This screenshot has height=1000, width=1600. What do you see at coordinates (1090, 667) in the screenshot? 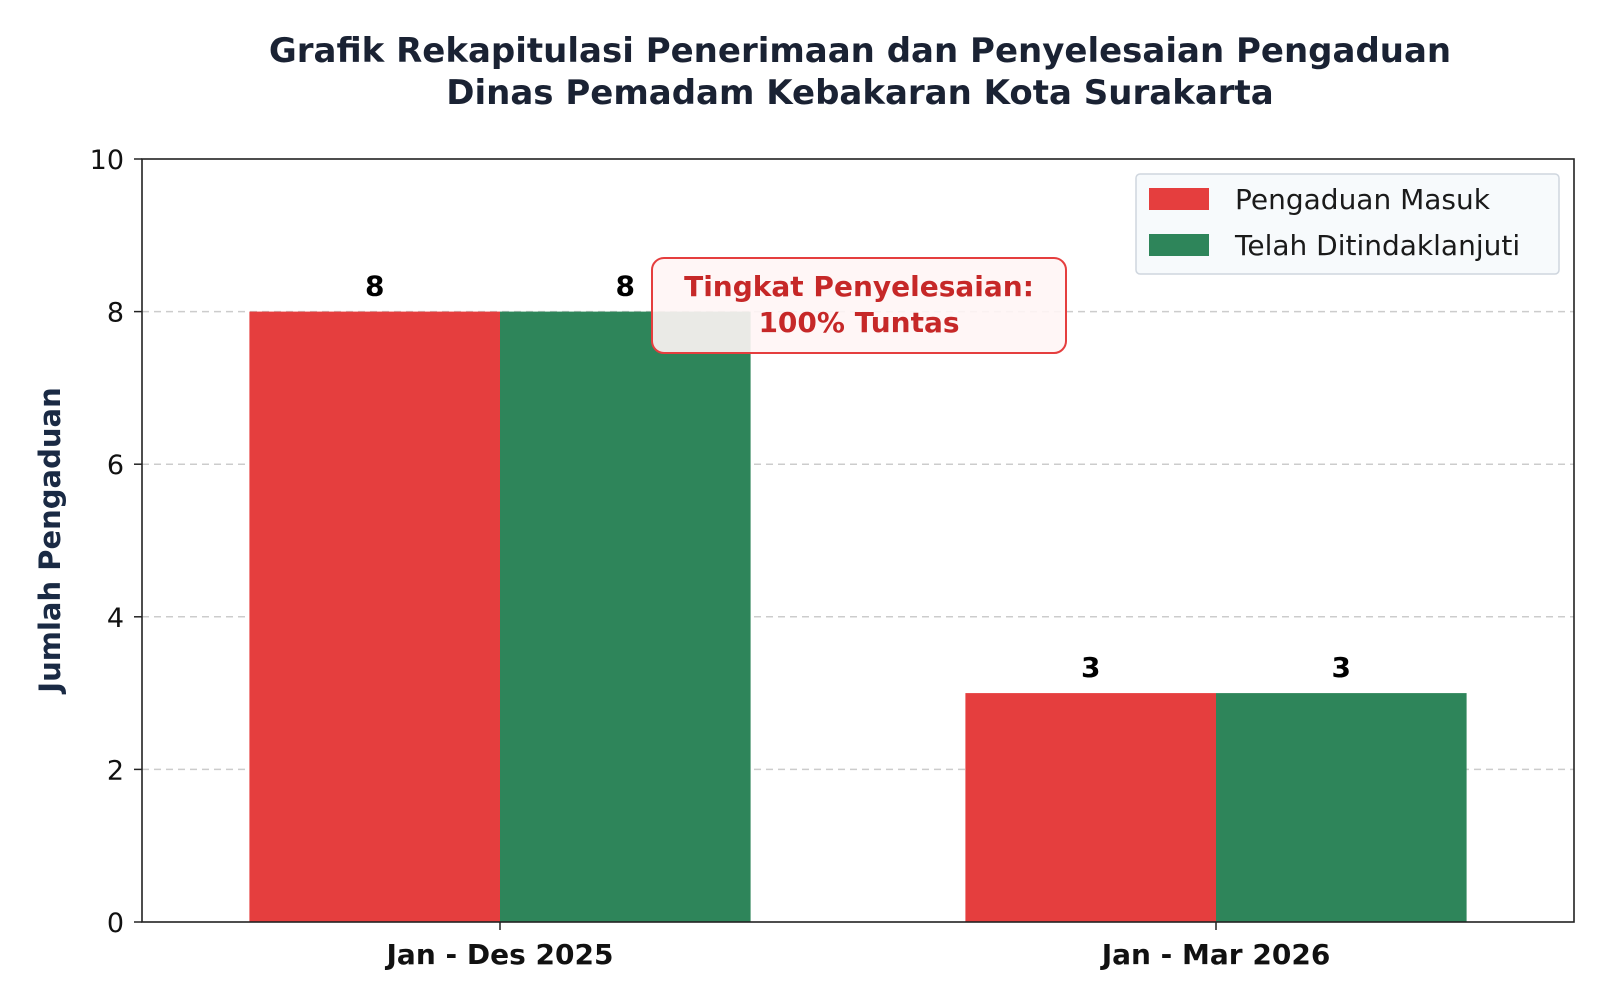
I see `bar-value-label-series-0-cat-1: 3` at bounding box center [1090, 667].